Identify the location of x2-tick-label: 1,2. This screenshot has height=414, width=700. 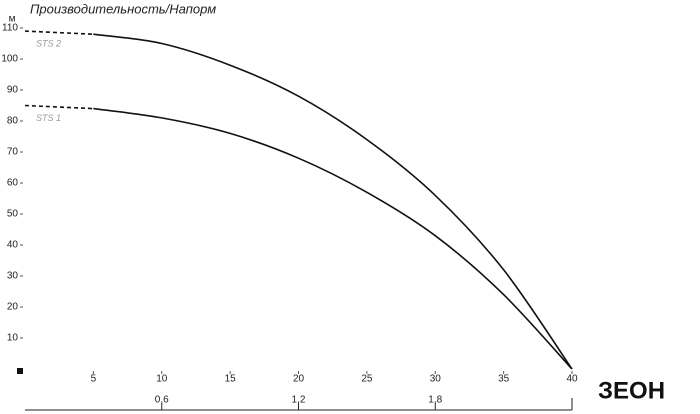
(299, 400).